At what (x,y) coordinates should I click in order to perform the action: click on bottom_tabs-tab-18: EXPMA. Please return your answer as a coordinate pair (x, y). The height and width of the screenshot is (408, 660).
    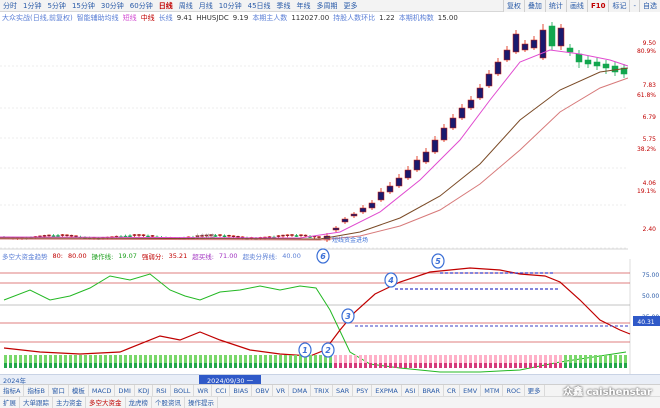
    Looking at the image, I should click on (387, 390).